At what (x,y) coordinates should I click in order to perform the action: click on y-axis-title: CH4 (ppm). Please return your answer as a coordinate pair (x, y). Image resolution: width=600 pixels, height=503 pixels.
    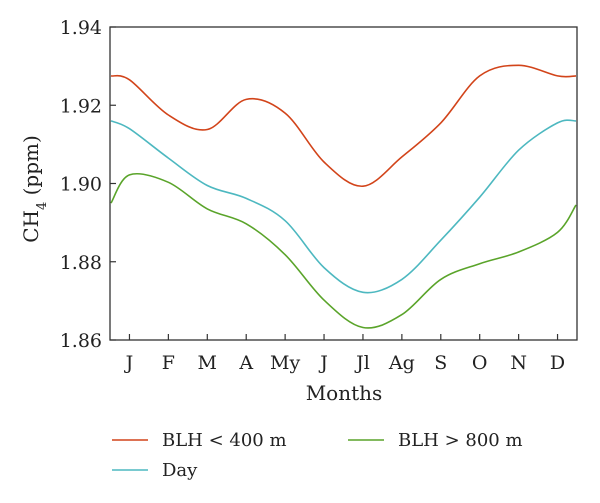
    Looking at the image, I should click on (34, 189).